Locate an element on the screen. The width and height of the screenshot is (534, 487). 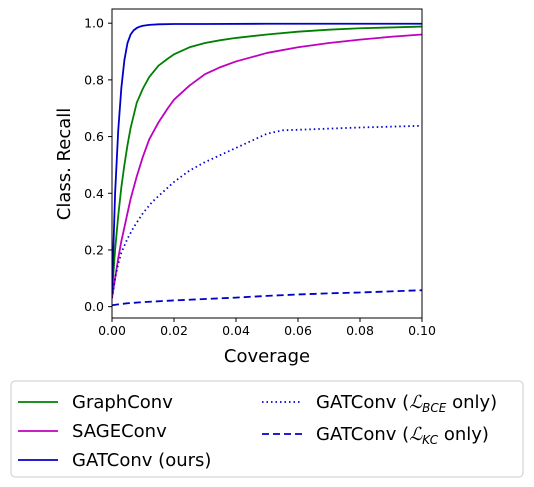
legend-label: GATConv (ℒKC only) is located at coordinates (402, 435).